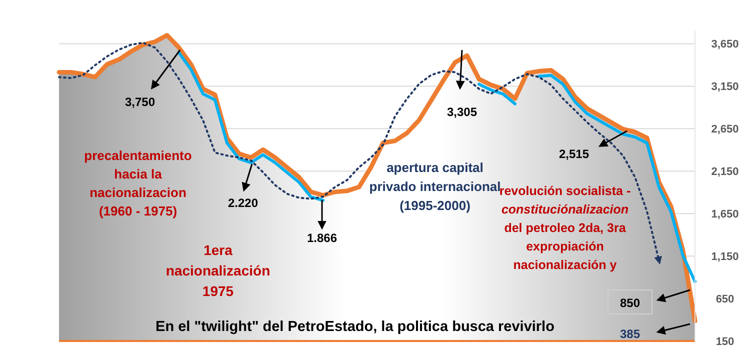 The image size is (750, 350). I want to click on annotation: revolución socialista - constituciónalizacion del petroleo 2da, 3ra expropiación nacionalización y, so click(565, 228).